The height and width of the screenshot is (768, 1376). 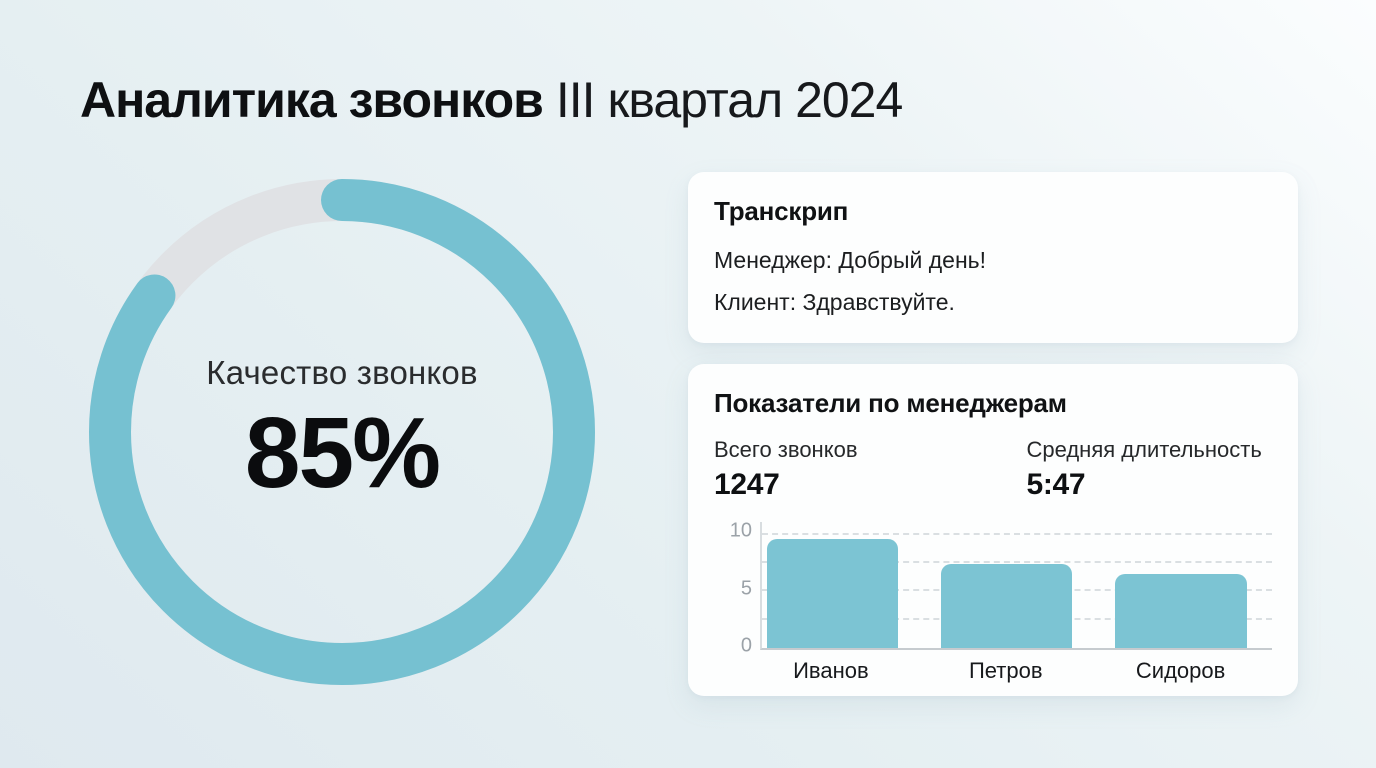 What do you see at coordinates (342, 452) in the screenshot?
I see `donut-value: 85%` at bounding box center [342, 452].